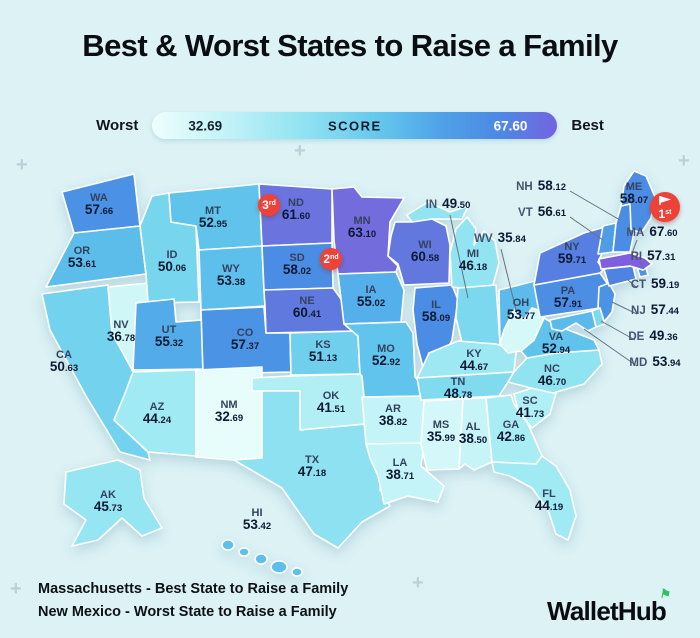 The image size is (700, 638). Describe the element at coordinates (521, 303) in the screenshot. I see `state-abbr-OH: OH` at that location.